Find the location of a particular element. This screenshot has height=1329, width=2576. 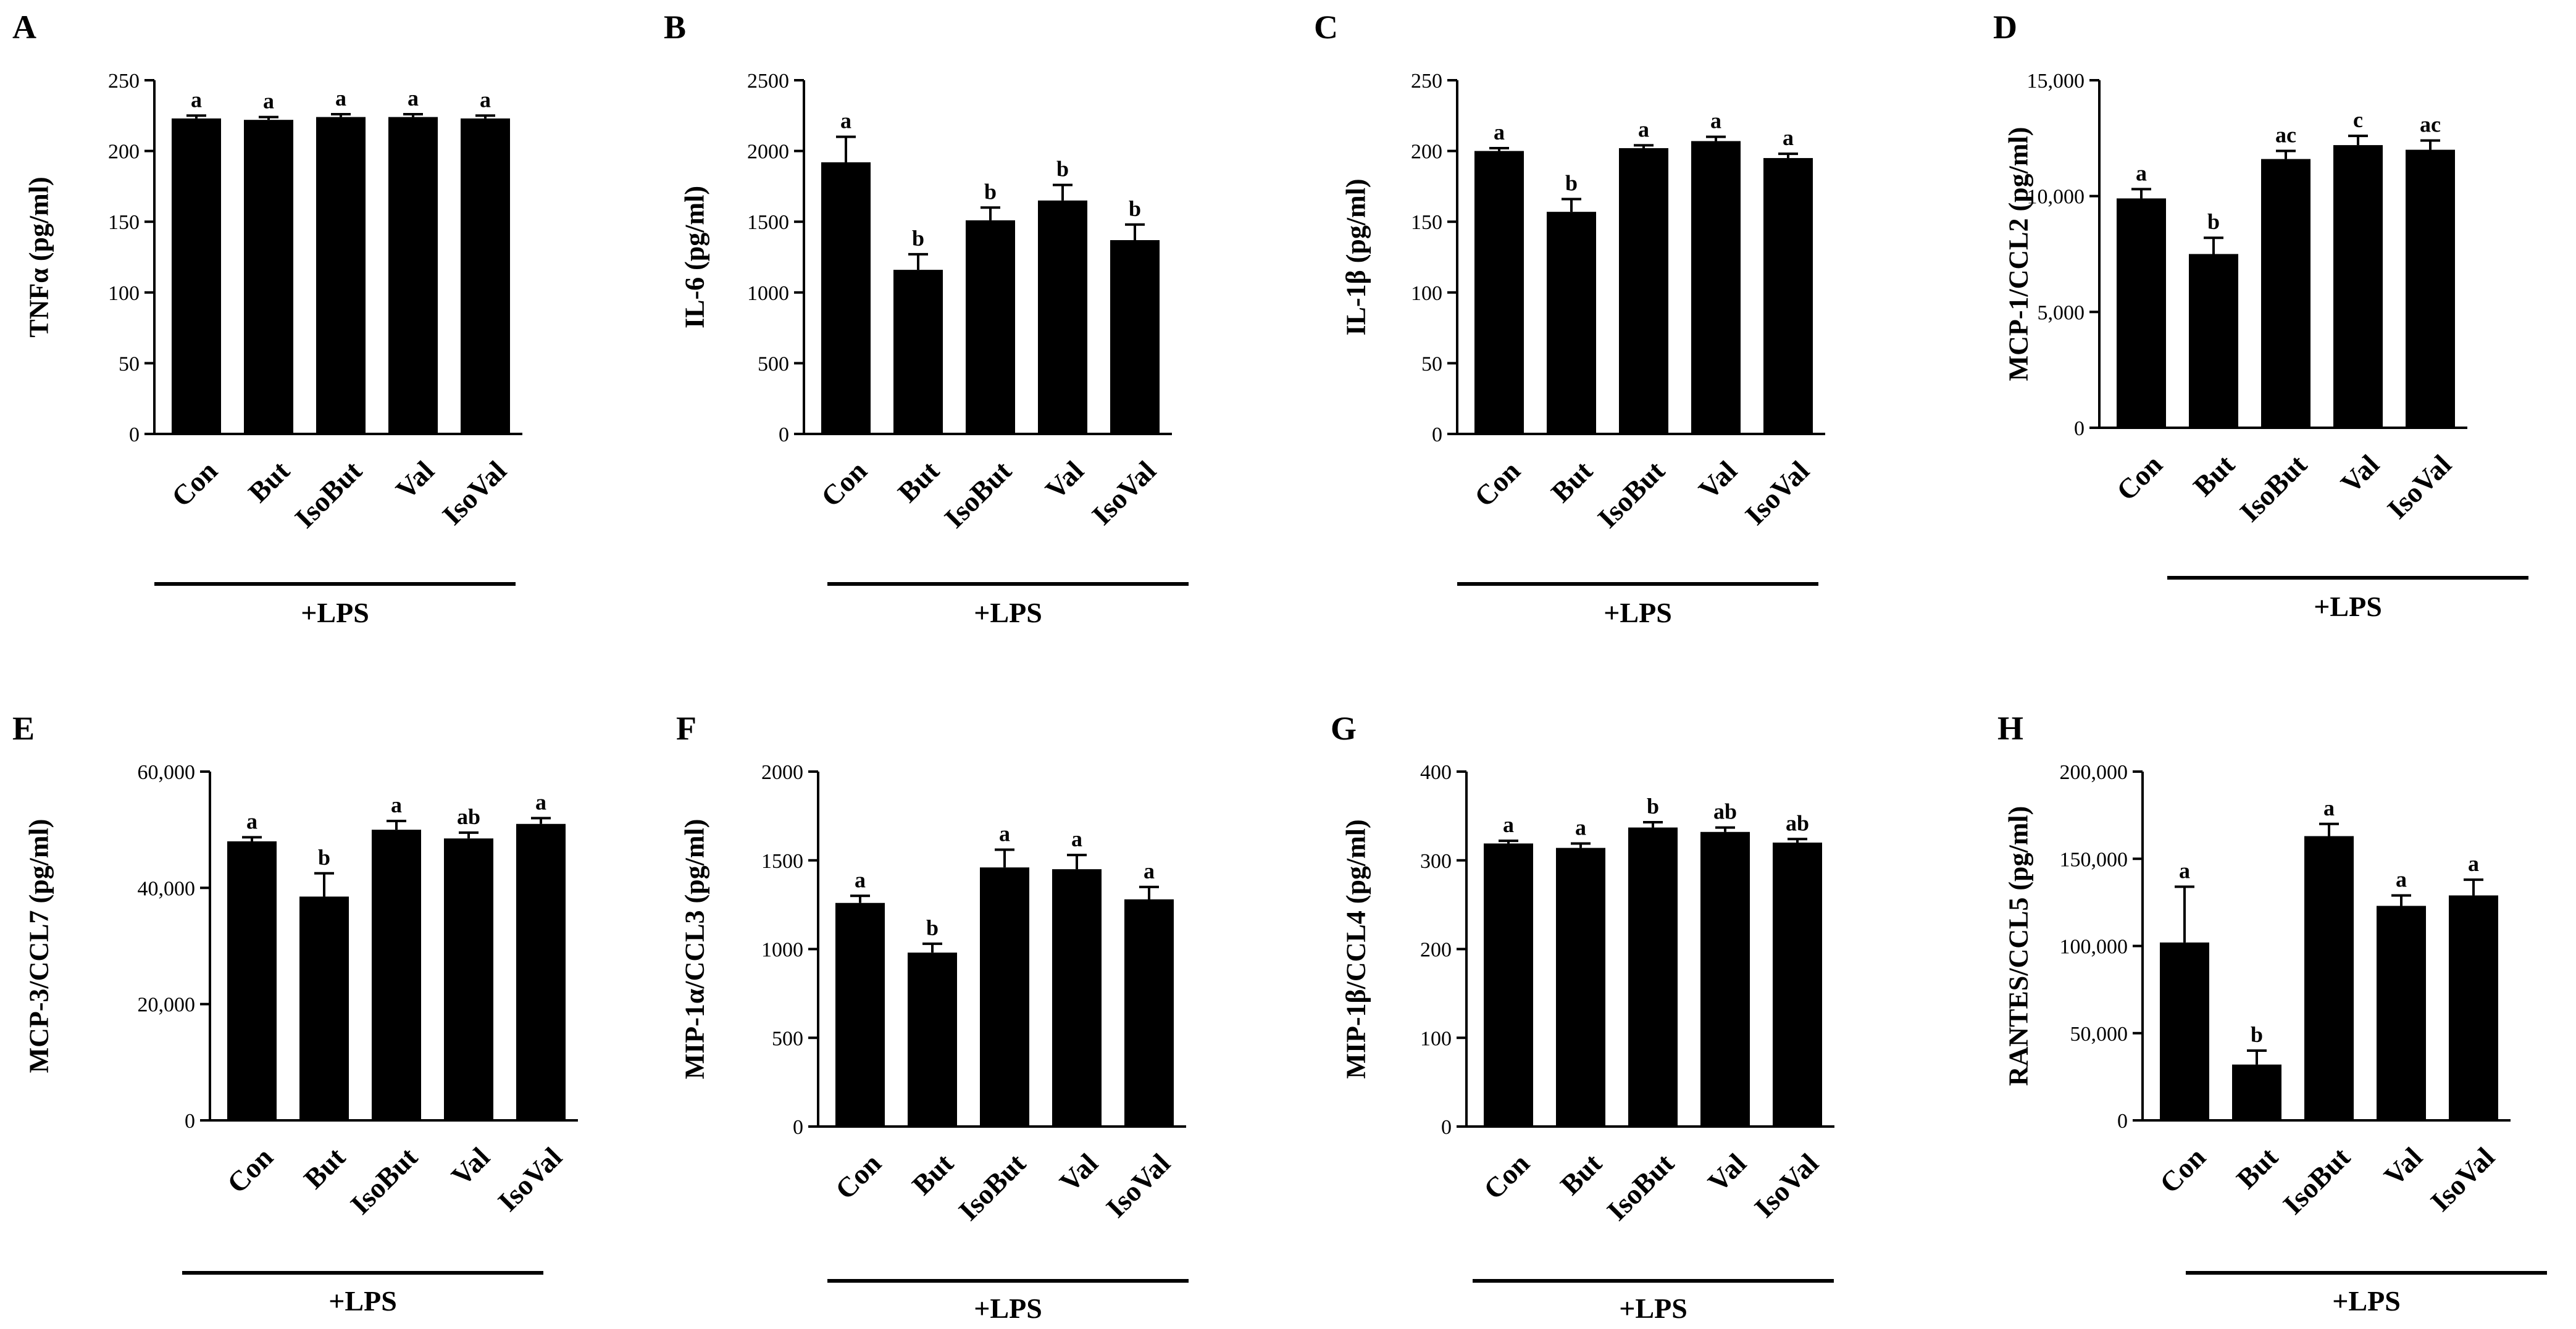

y-axis-label: IL-1β (pg/ml) is located at coordinates (1355, 256).